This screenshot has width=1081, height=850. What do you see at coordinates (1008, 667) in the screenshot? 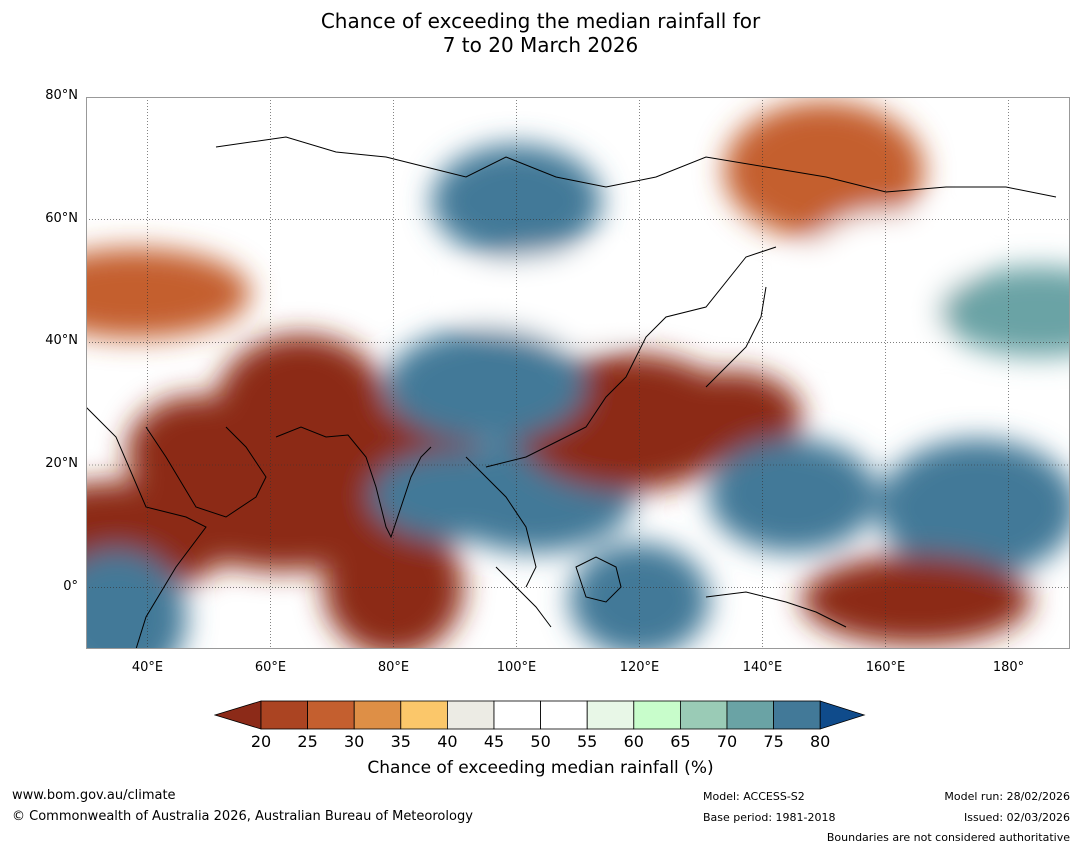
I see `lon-label: 180°` at bounding box center [1008, 667].